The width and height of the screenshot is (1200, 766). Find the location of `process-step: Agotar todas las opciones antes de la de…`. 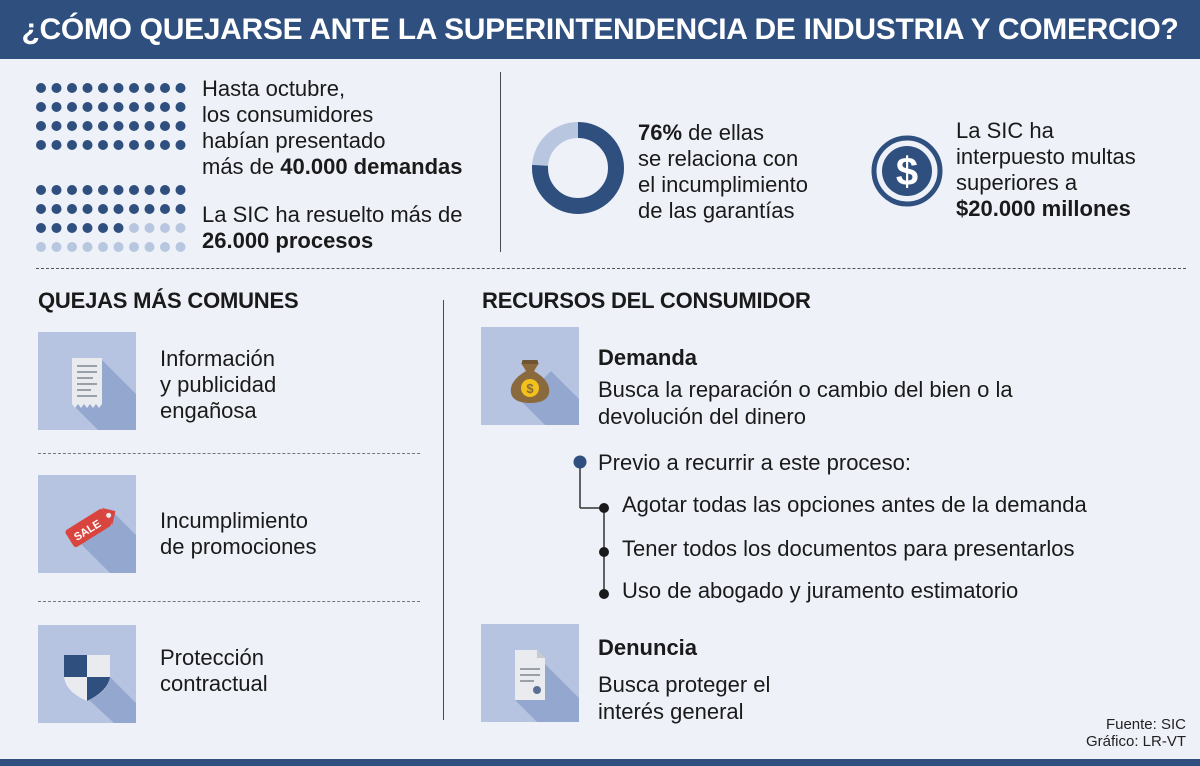

process-step: Agotar todas las opciones antes de la de… is located at coordinates (854, 504).